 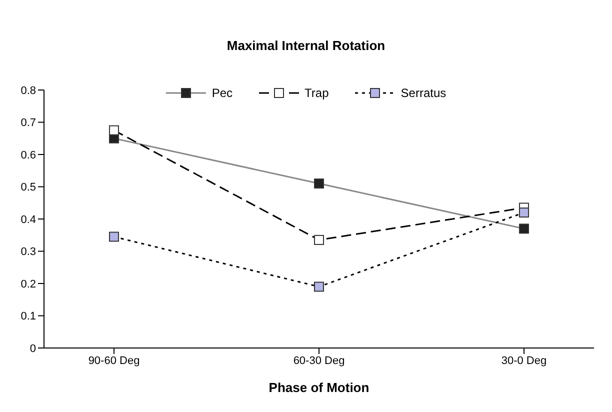 What do you see at coordinates (28, 188) in the screenshot?
I see `y-tick-label: 0.5` at bounding box center [28, 188].